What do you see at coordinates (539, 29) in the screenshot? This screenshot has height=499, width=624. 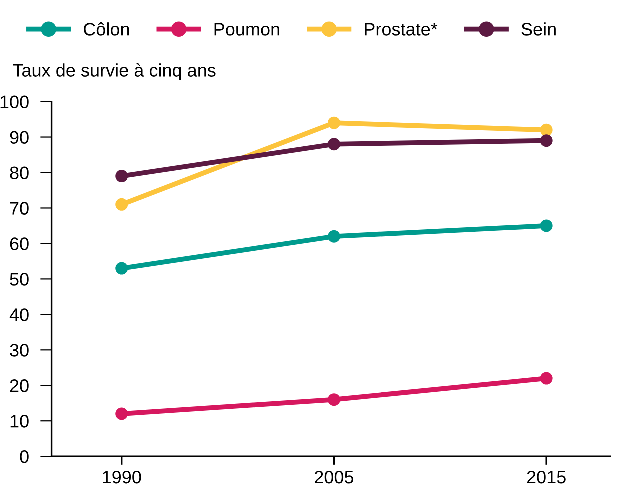 I see `legend-label: Sein` at bounding box center [539, 29].